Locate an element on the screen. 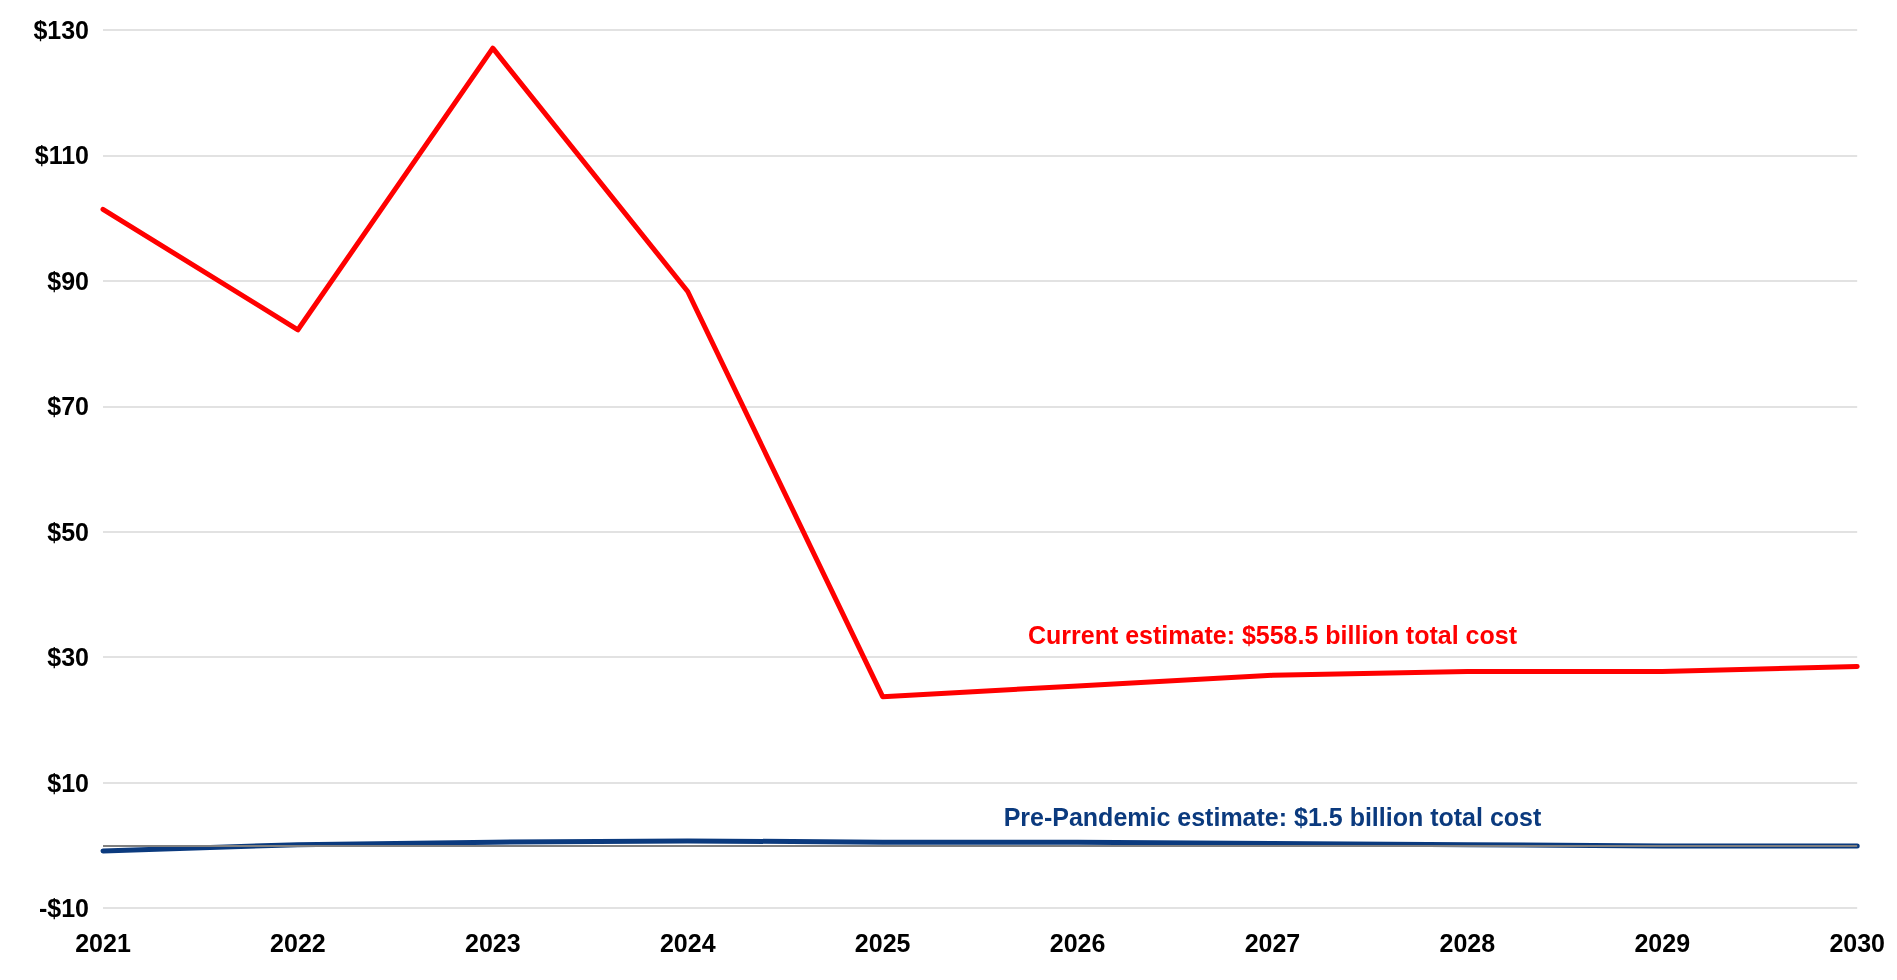 Image resolution: width=1897 pixels, height=980 pixels. y-tick-label: -$10 is located at coordinates (63, 908).